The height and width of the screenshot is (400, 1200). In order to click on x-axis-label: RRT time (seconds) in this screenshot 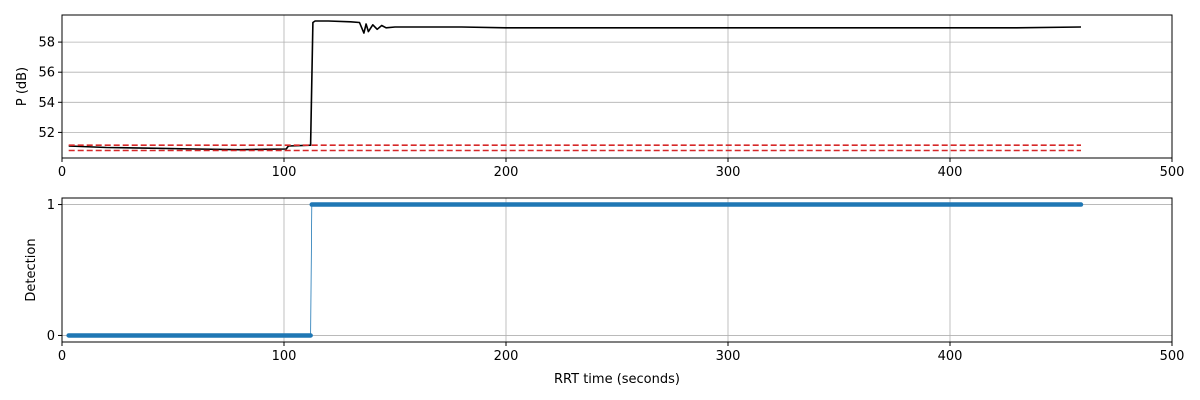, I will do `click(617, 379)`.